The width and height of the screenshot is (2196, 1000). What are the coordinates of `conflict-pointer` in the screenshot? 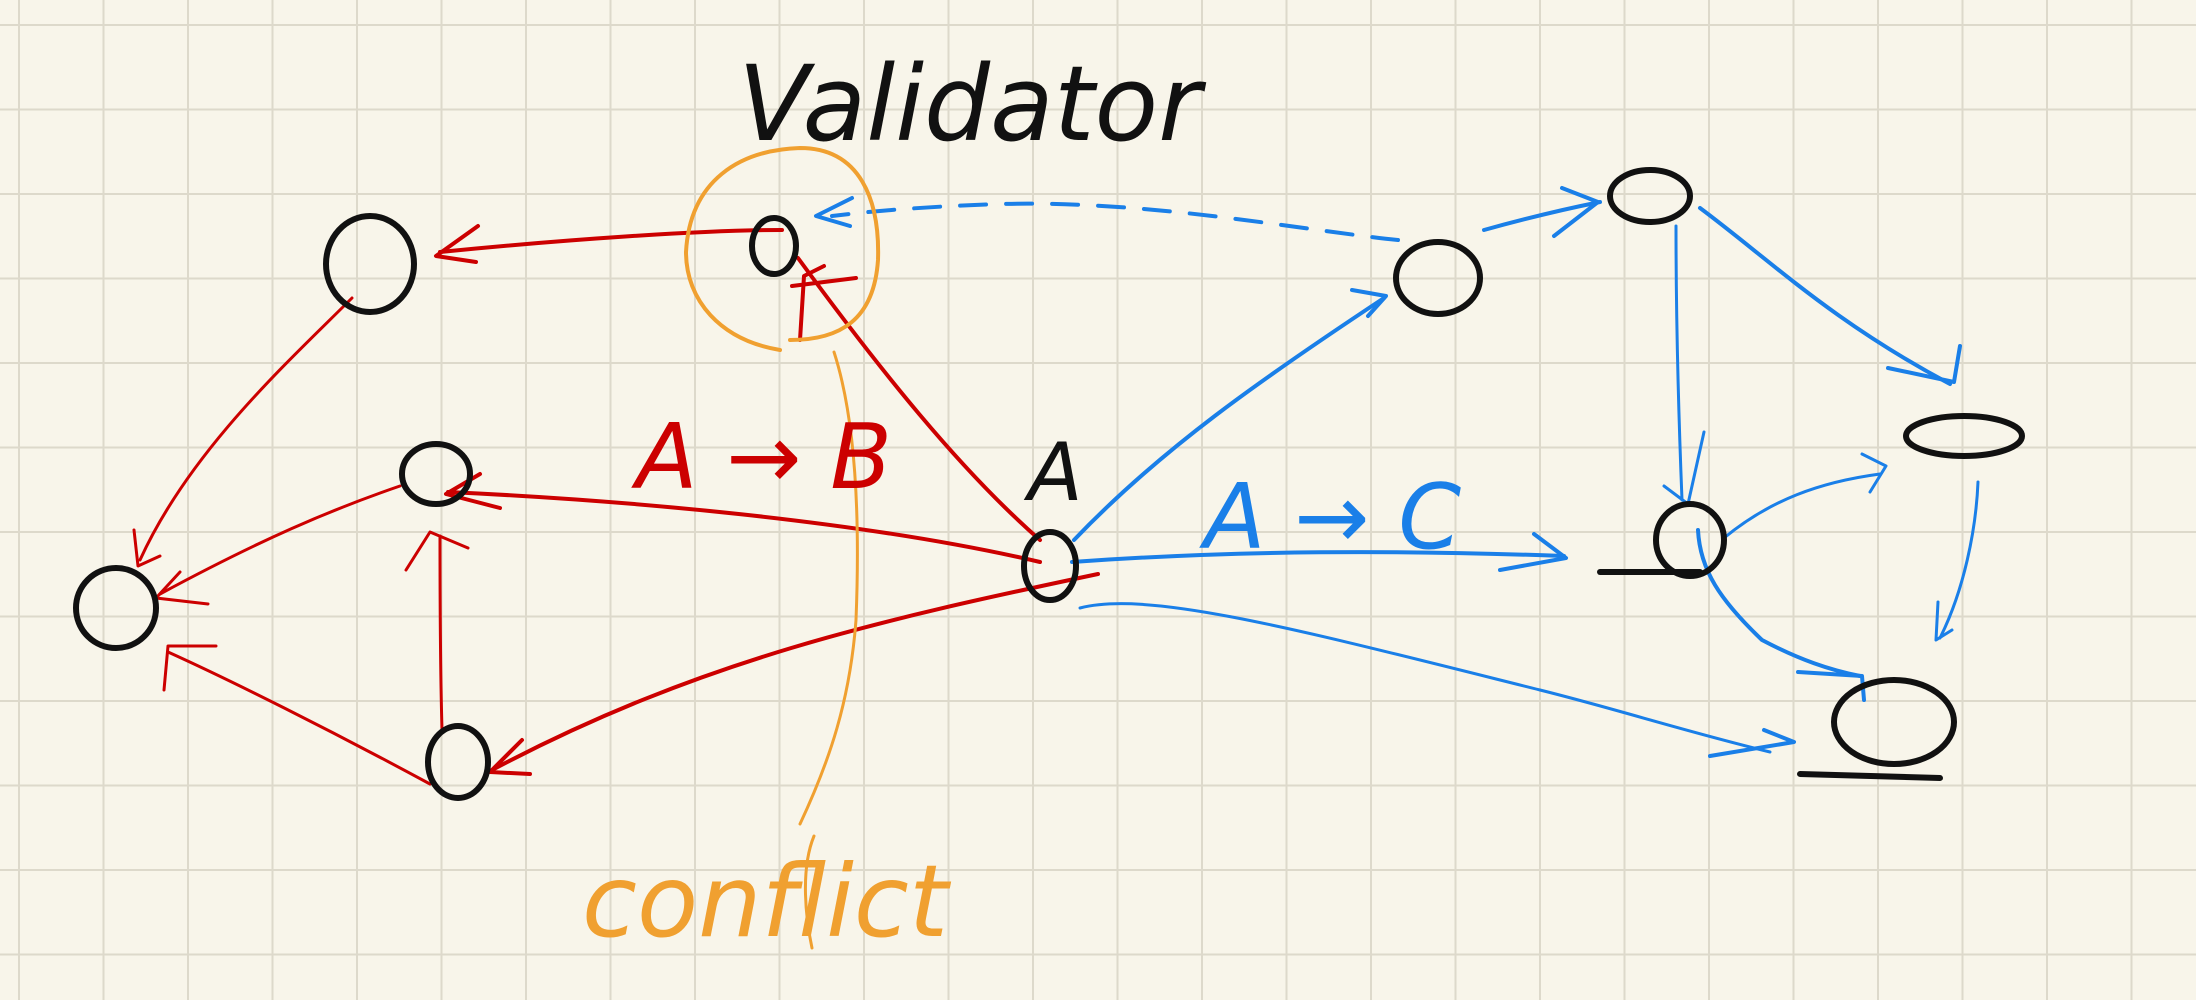 It's located at (828, 588).